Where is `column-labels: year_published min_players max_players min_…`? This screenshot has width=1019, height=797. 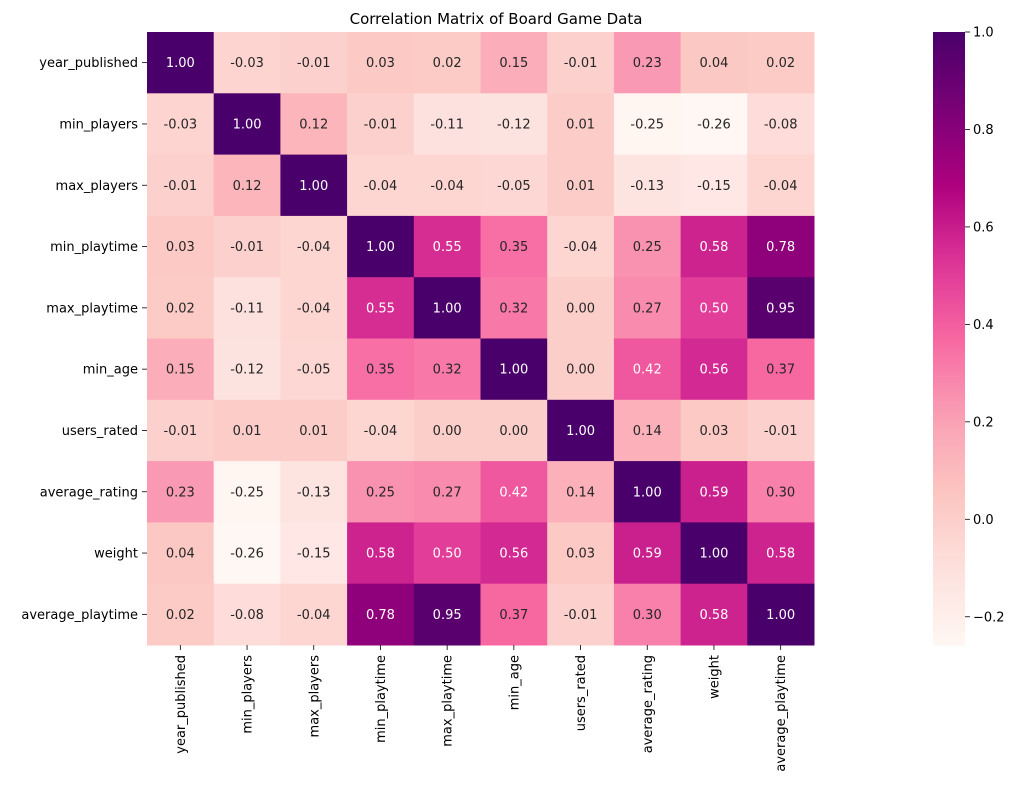
column-labels: year_published min_players max_players min_… is located at coordinates (481, 708).